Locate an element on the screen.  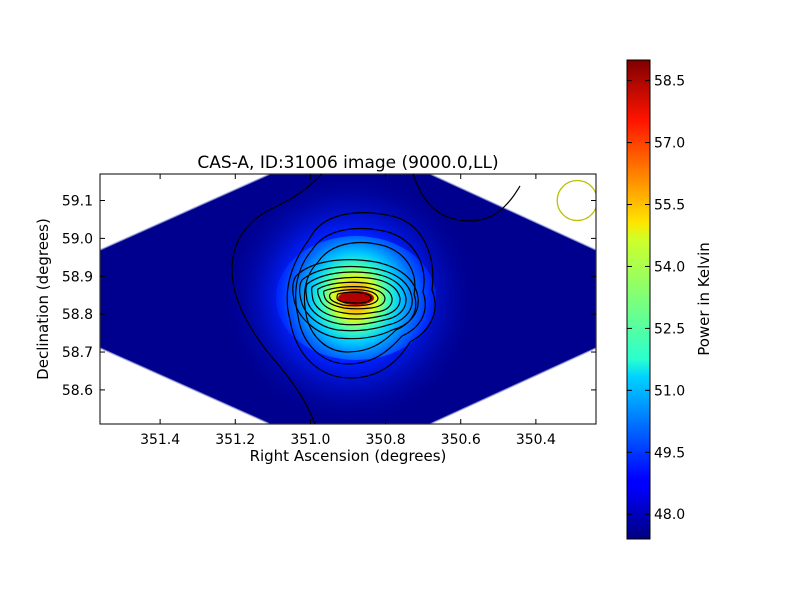
x-tick-label: 350.6 is located at coordinates (461, 440).